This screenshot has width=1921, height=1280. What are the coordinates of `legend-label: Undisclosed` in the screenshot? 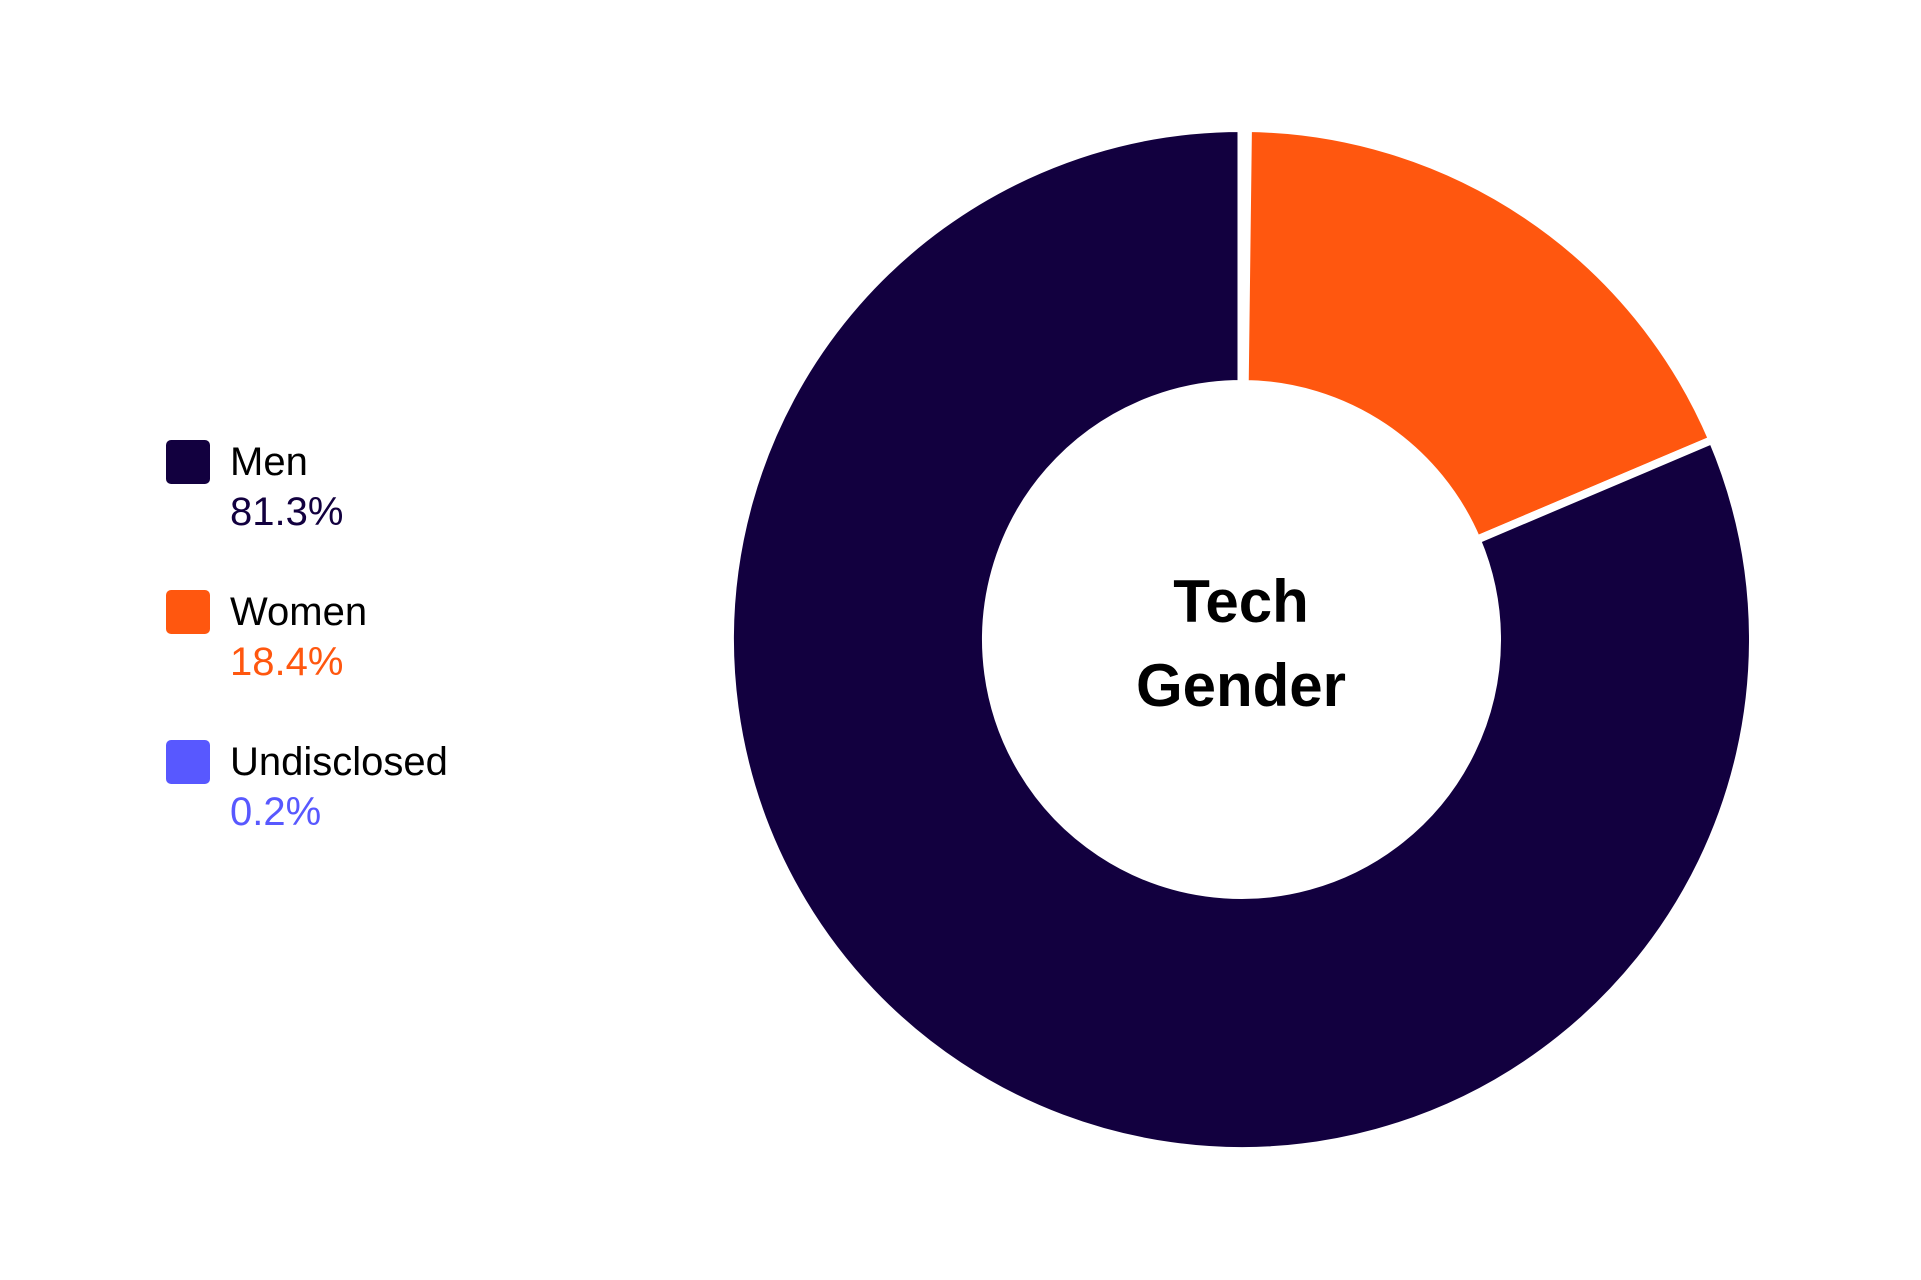 It's located at (339, 762).